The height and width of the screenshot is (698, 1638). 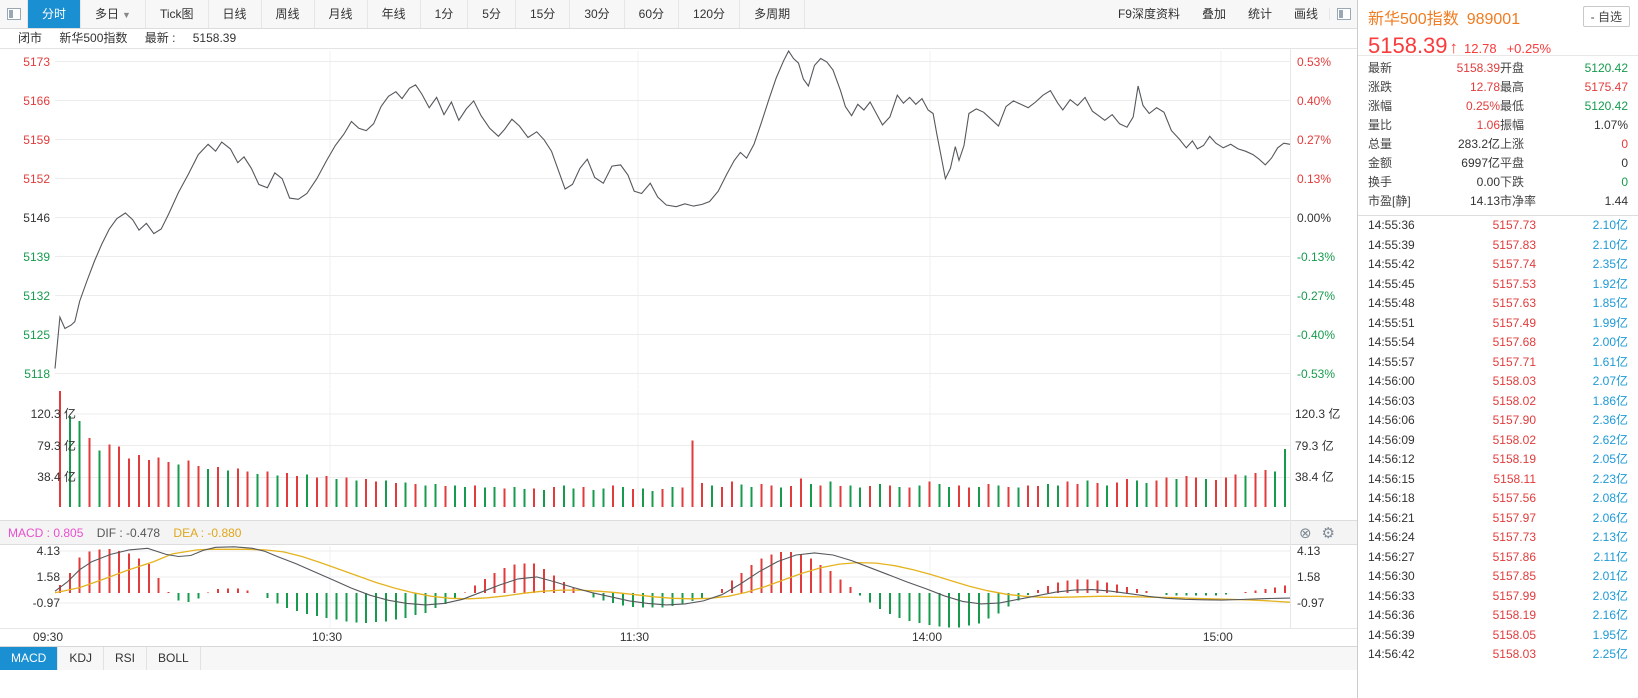 I want to click on macd-chart-pane: 4.13 4.13 1.58 1.58 -0.97 -0.97, so click(x=678, y=586).